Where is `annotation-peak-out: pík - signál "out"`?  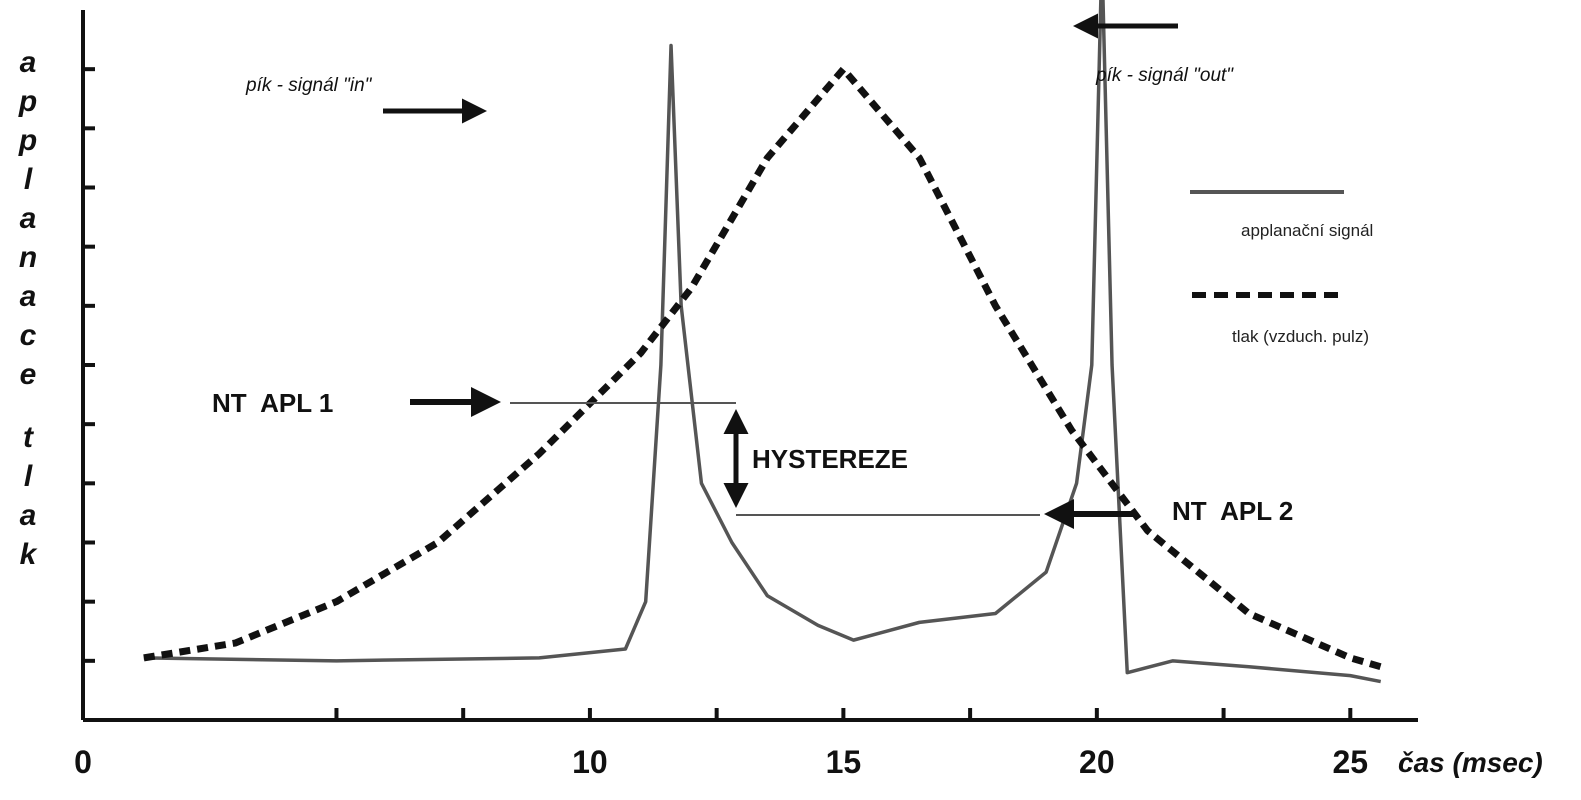
annotation-peak-out: pík - signál "out" is located at coordinates (1164, 75).